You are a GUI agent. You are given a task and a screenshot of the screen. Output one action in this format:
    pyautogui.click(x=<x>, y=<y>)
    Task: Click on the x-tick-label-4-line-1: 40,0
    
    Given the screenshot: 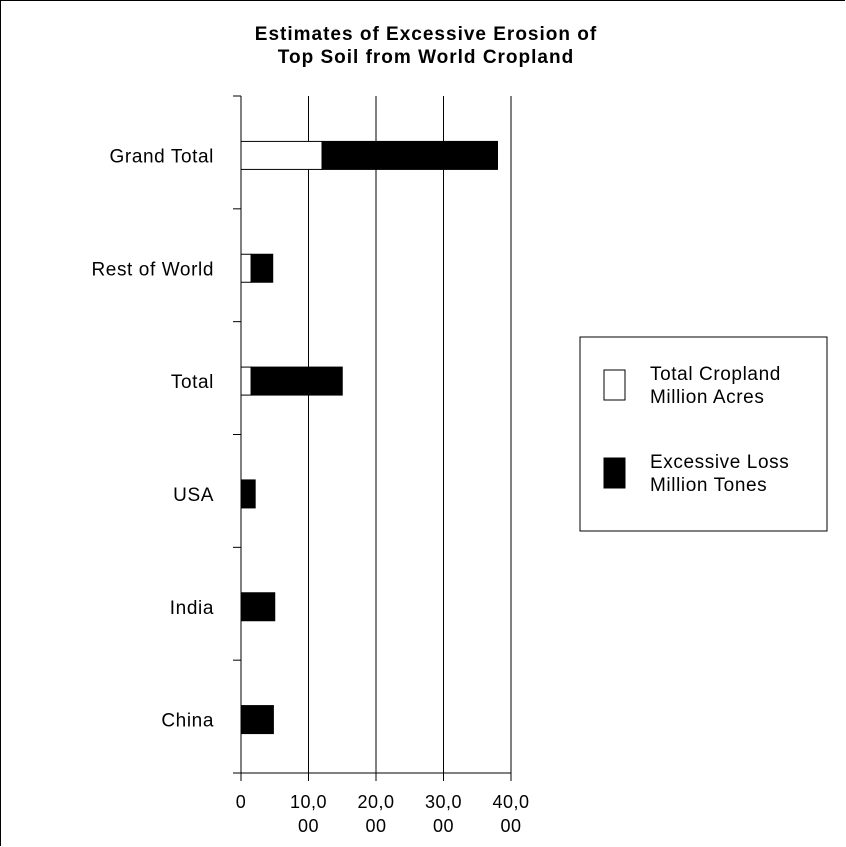 What is the action you would take?
    pyautogui.click(x=510, y=802)
    